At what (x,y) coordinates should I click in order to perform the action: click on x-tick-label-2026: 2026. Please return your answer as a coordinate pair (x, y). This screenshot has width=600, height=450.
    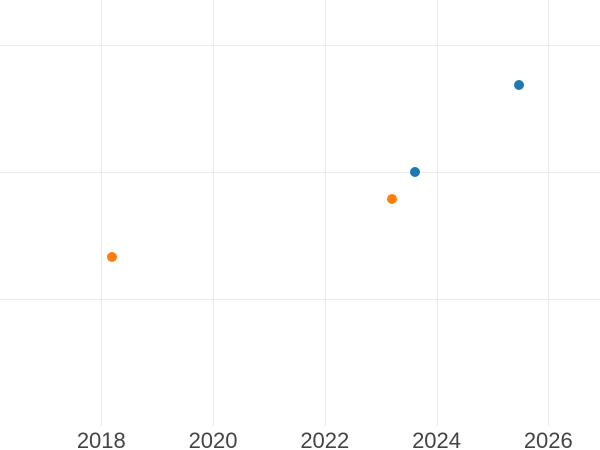
    Looking at the image, I should click on (548, 439).